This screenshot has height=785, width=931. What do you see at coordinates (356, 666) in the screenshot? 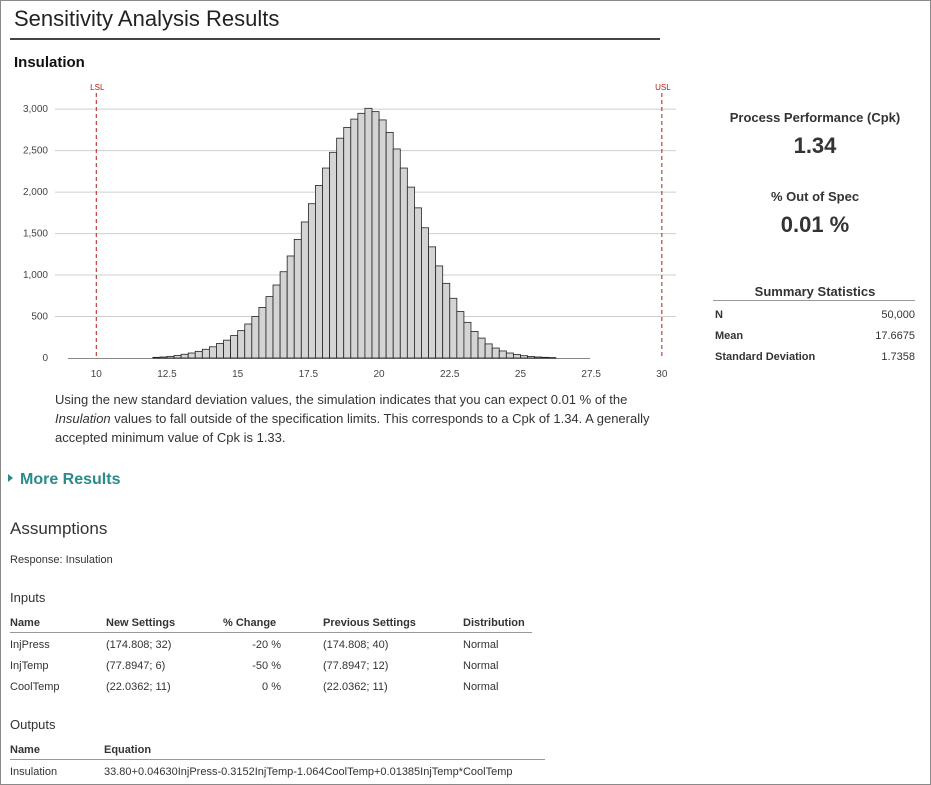
I see `inputs-cell: (77.8947; 12)` at bounding box center [356, 666].